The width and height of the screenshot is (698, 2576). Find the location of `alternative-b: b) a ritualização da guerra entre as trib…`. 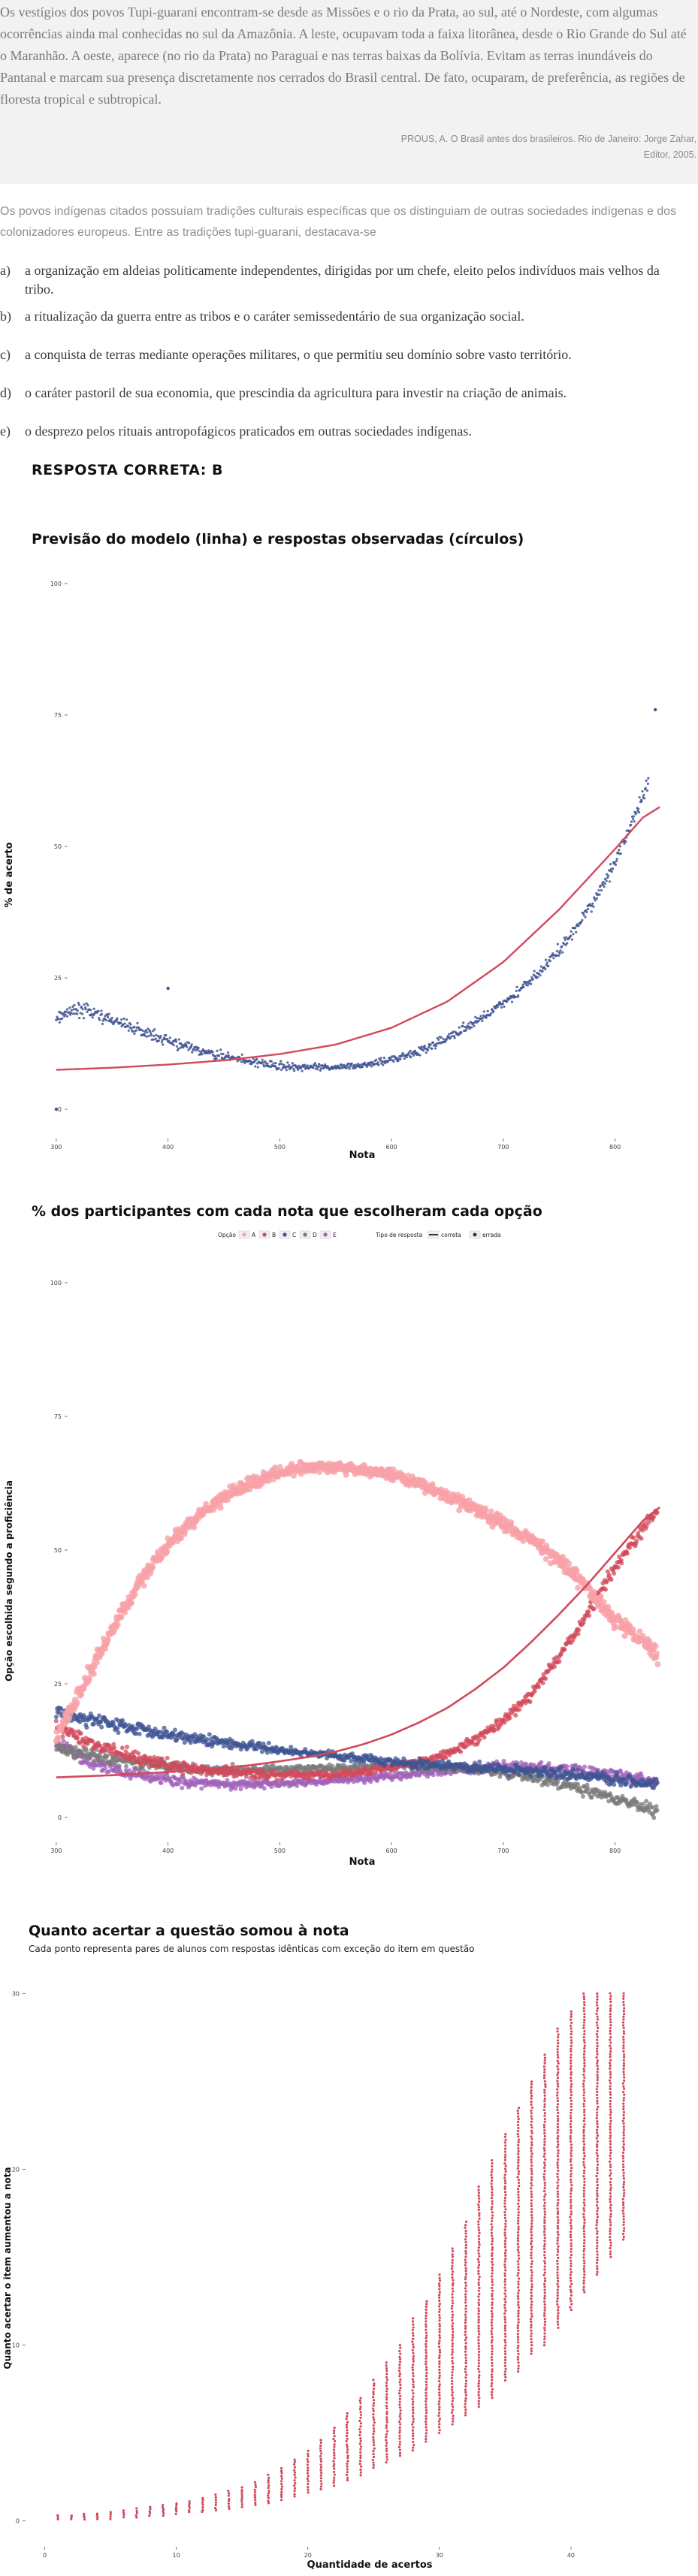

alternative-b: b) a ritualização da guerra entre as trib… is located at coordinates (345, 316).